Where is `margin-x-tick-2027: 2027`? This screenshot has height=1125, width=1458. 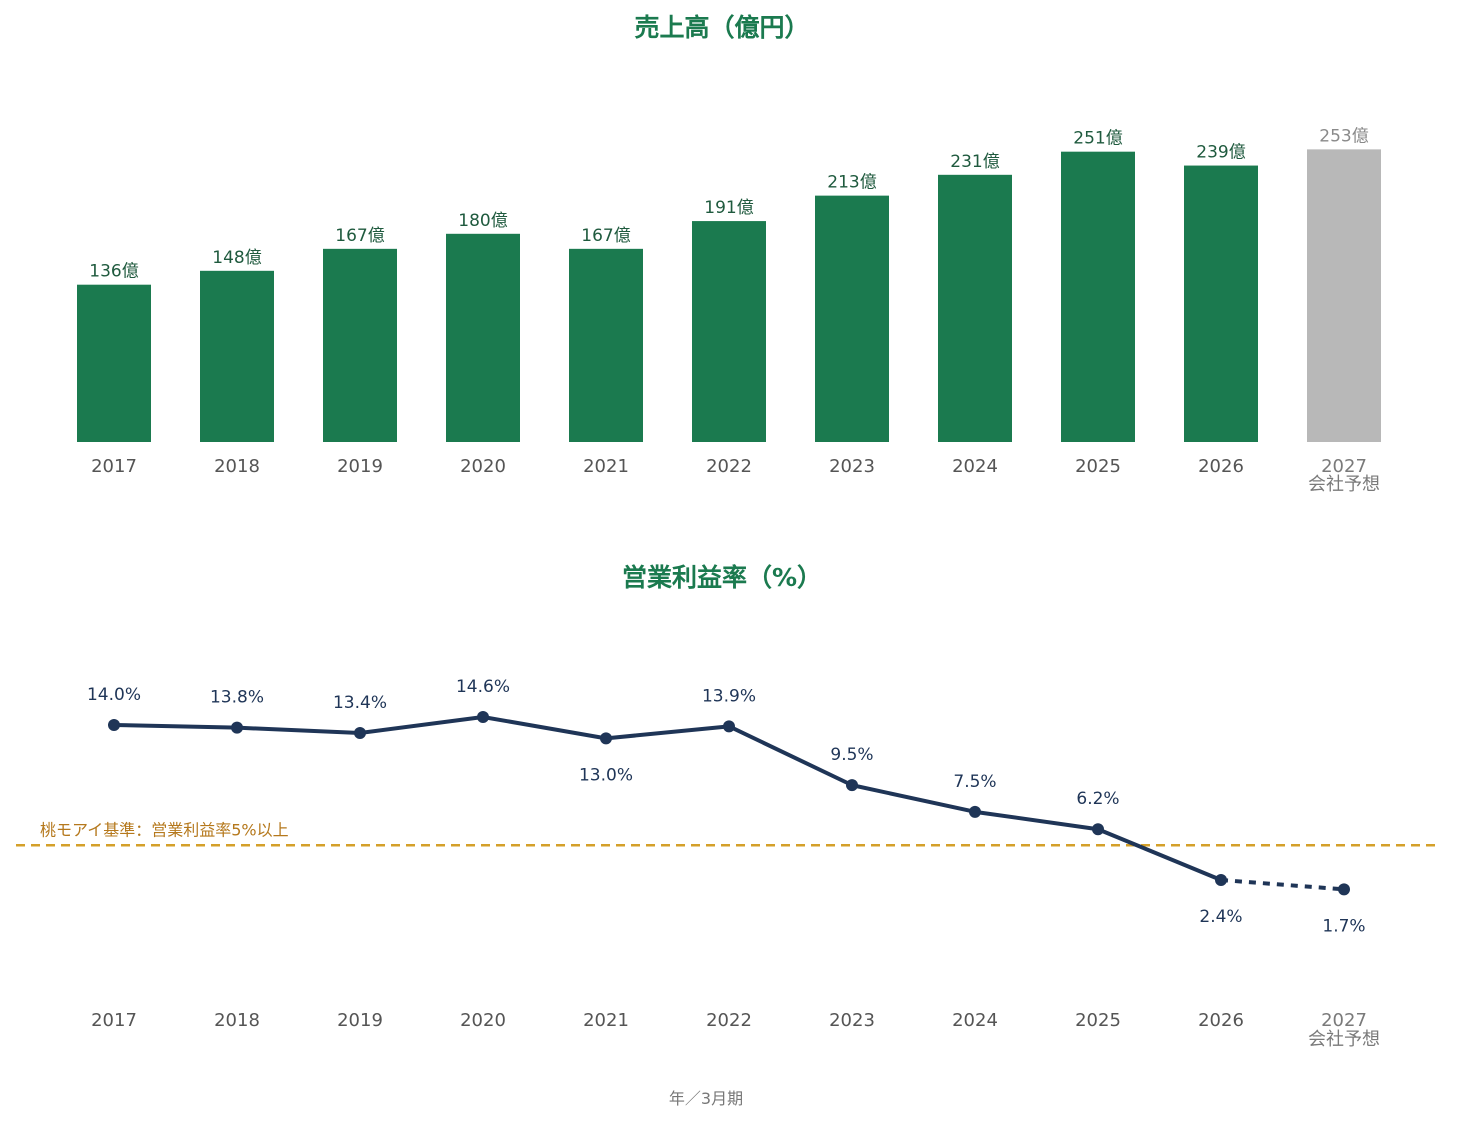 margin-x-tick-2027: 2027 is located at coordinates (1344, 1020).